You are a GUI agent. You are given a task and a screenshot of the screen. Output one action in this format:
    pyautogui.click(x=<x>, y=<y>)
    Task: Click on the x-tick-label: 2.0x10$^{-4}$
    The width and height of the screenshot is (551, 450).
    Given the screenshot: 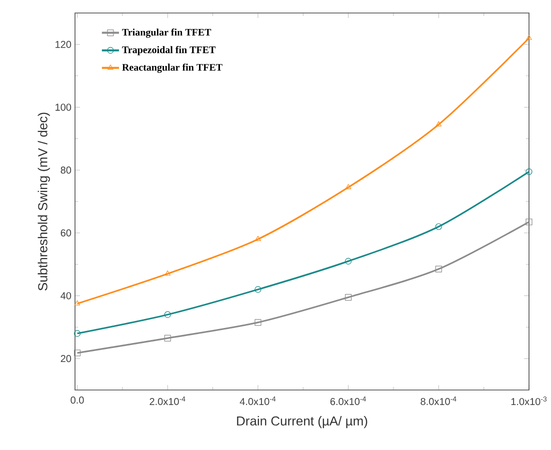 What is the action you would take?
    pyautogui.click(x=168, y=401)
    